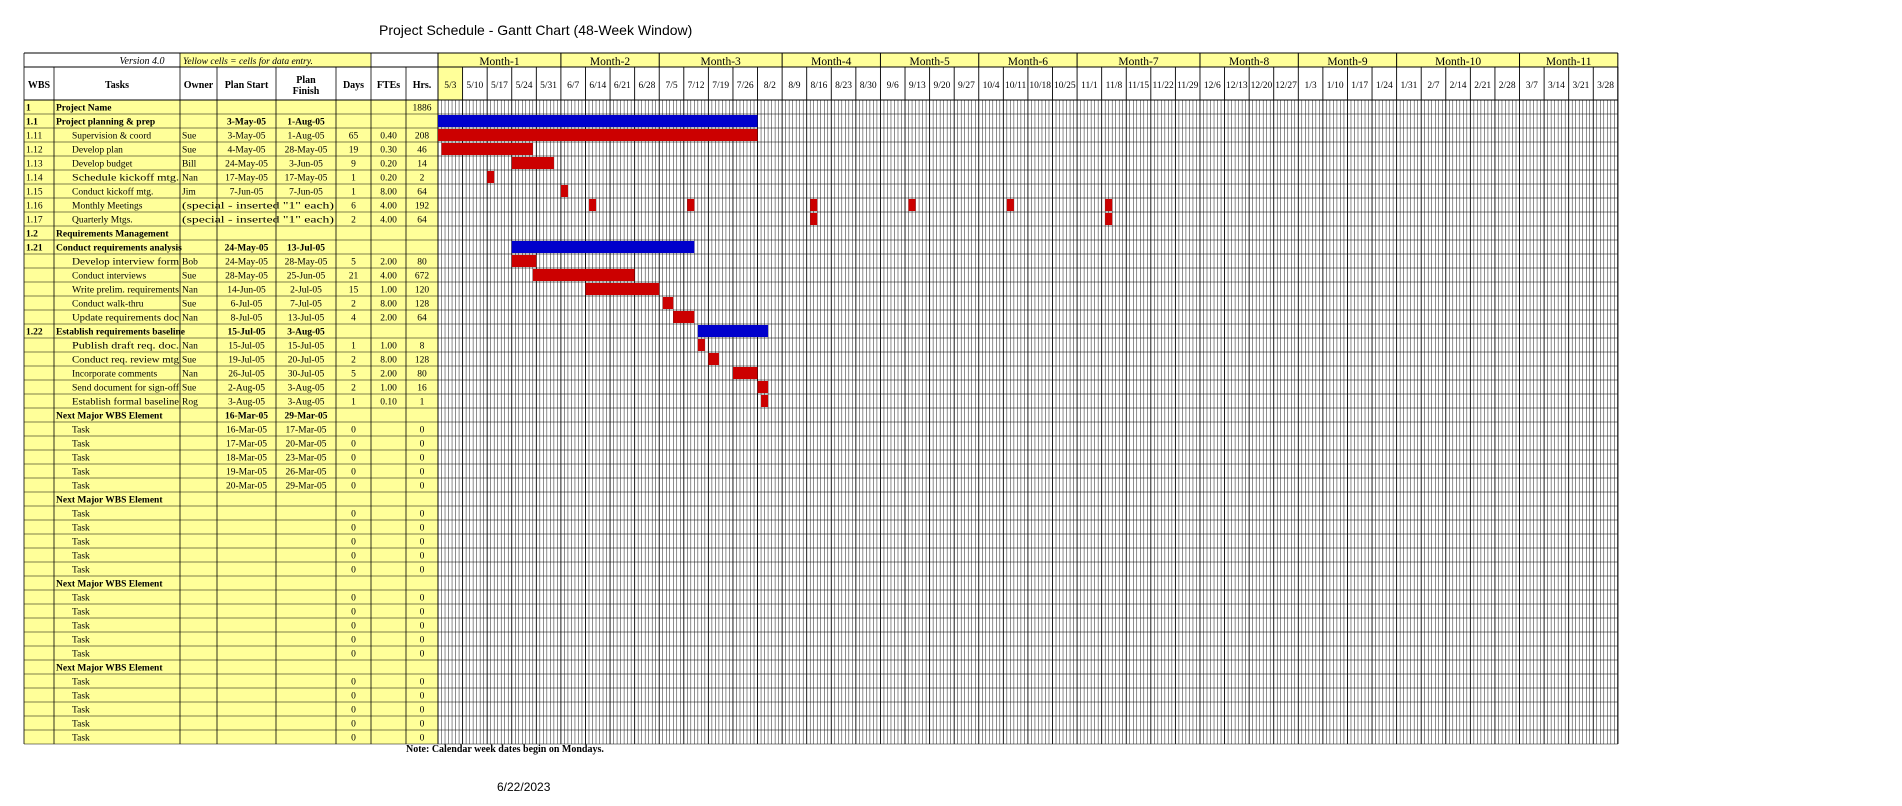 This screenshot has width=1902, height=806. I want to click on days-cell: 65, so click(354, 137).